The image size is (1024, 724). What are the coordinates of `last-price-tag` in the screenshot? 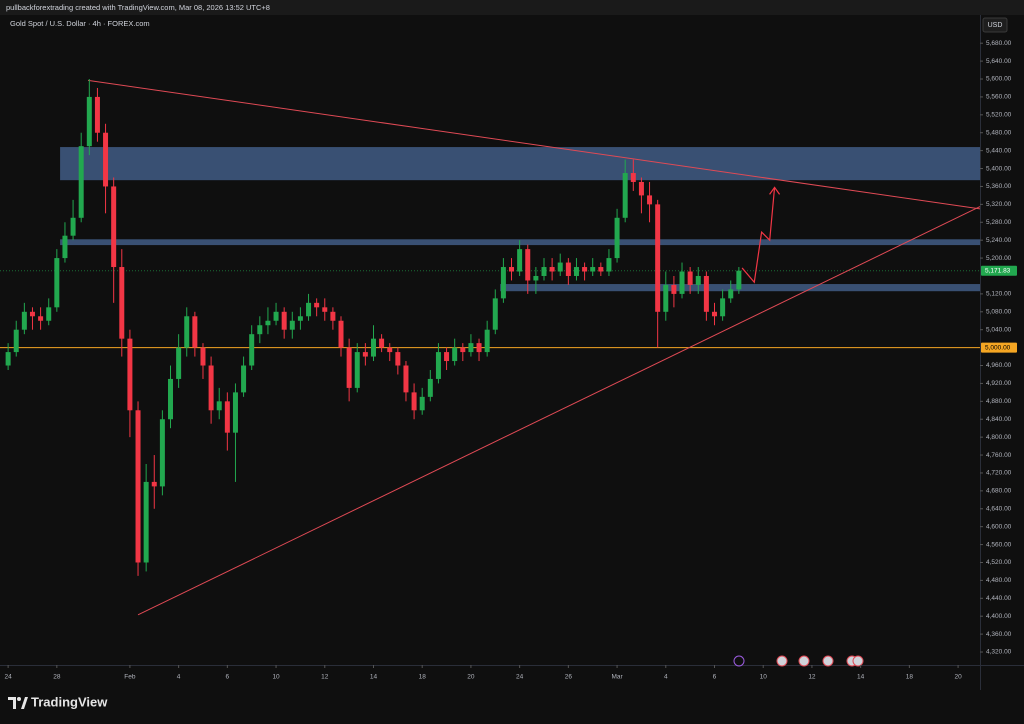 It's located at (999, 270).